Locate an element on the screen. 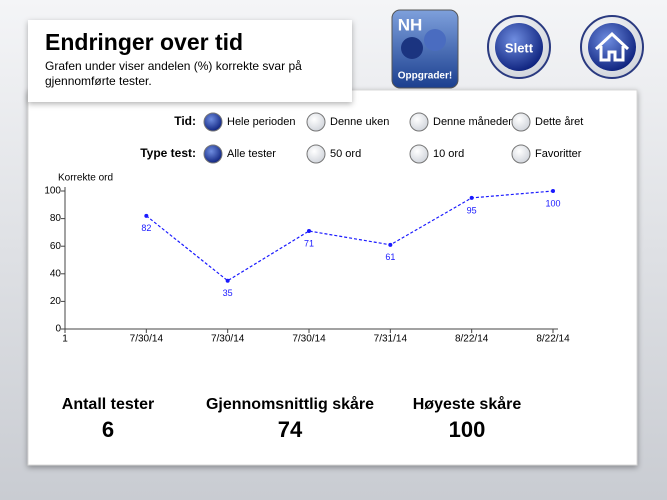 This screenshot has height=500, width=667. y-tick-label: 80 is located at coordinates (56, 218).